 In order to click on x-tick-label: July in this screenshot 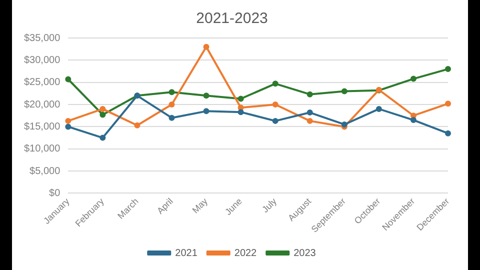, I will do `click(269, 205)`.